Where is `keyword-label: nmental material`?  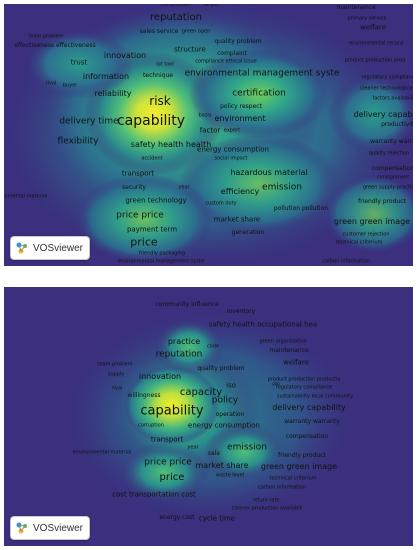
keyword-label: nmental material is located at coordinates (26, 196).